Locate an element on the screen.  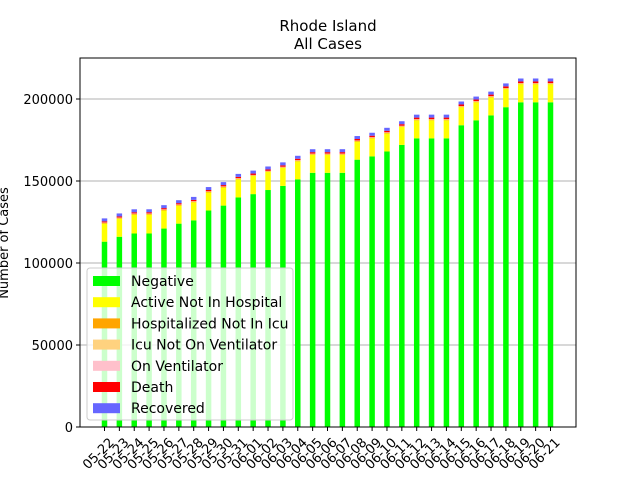
legend-label: Active Not In Hospital is located at coordinates (206, 303).